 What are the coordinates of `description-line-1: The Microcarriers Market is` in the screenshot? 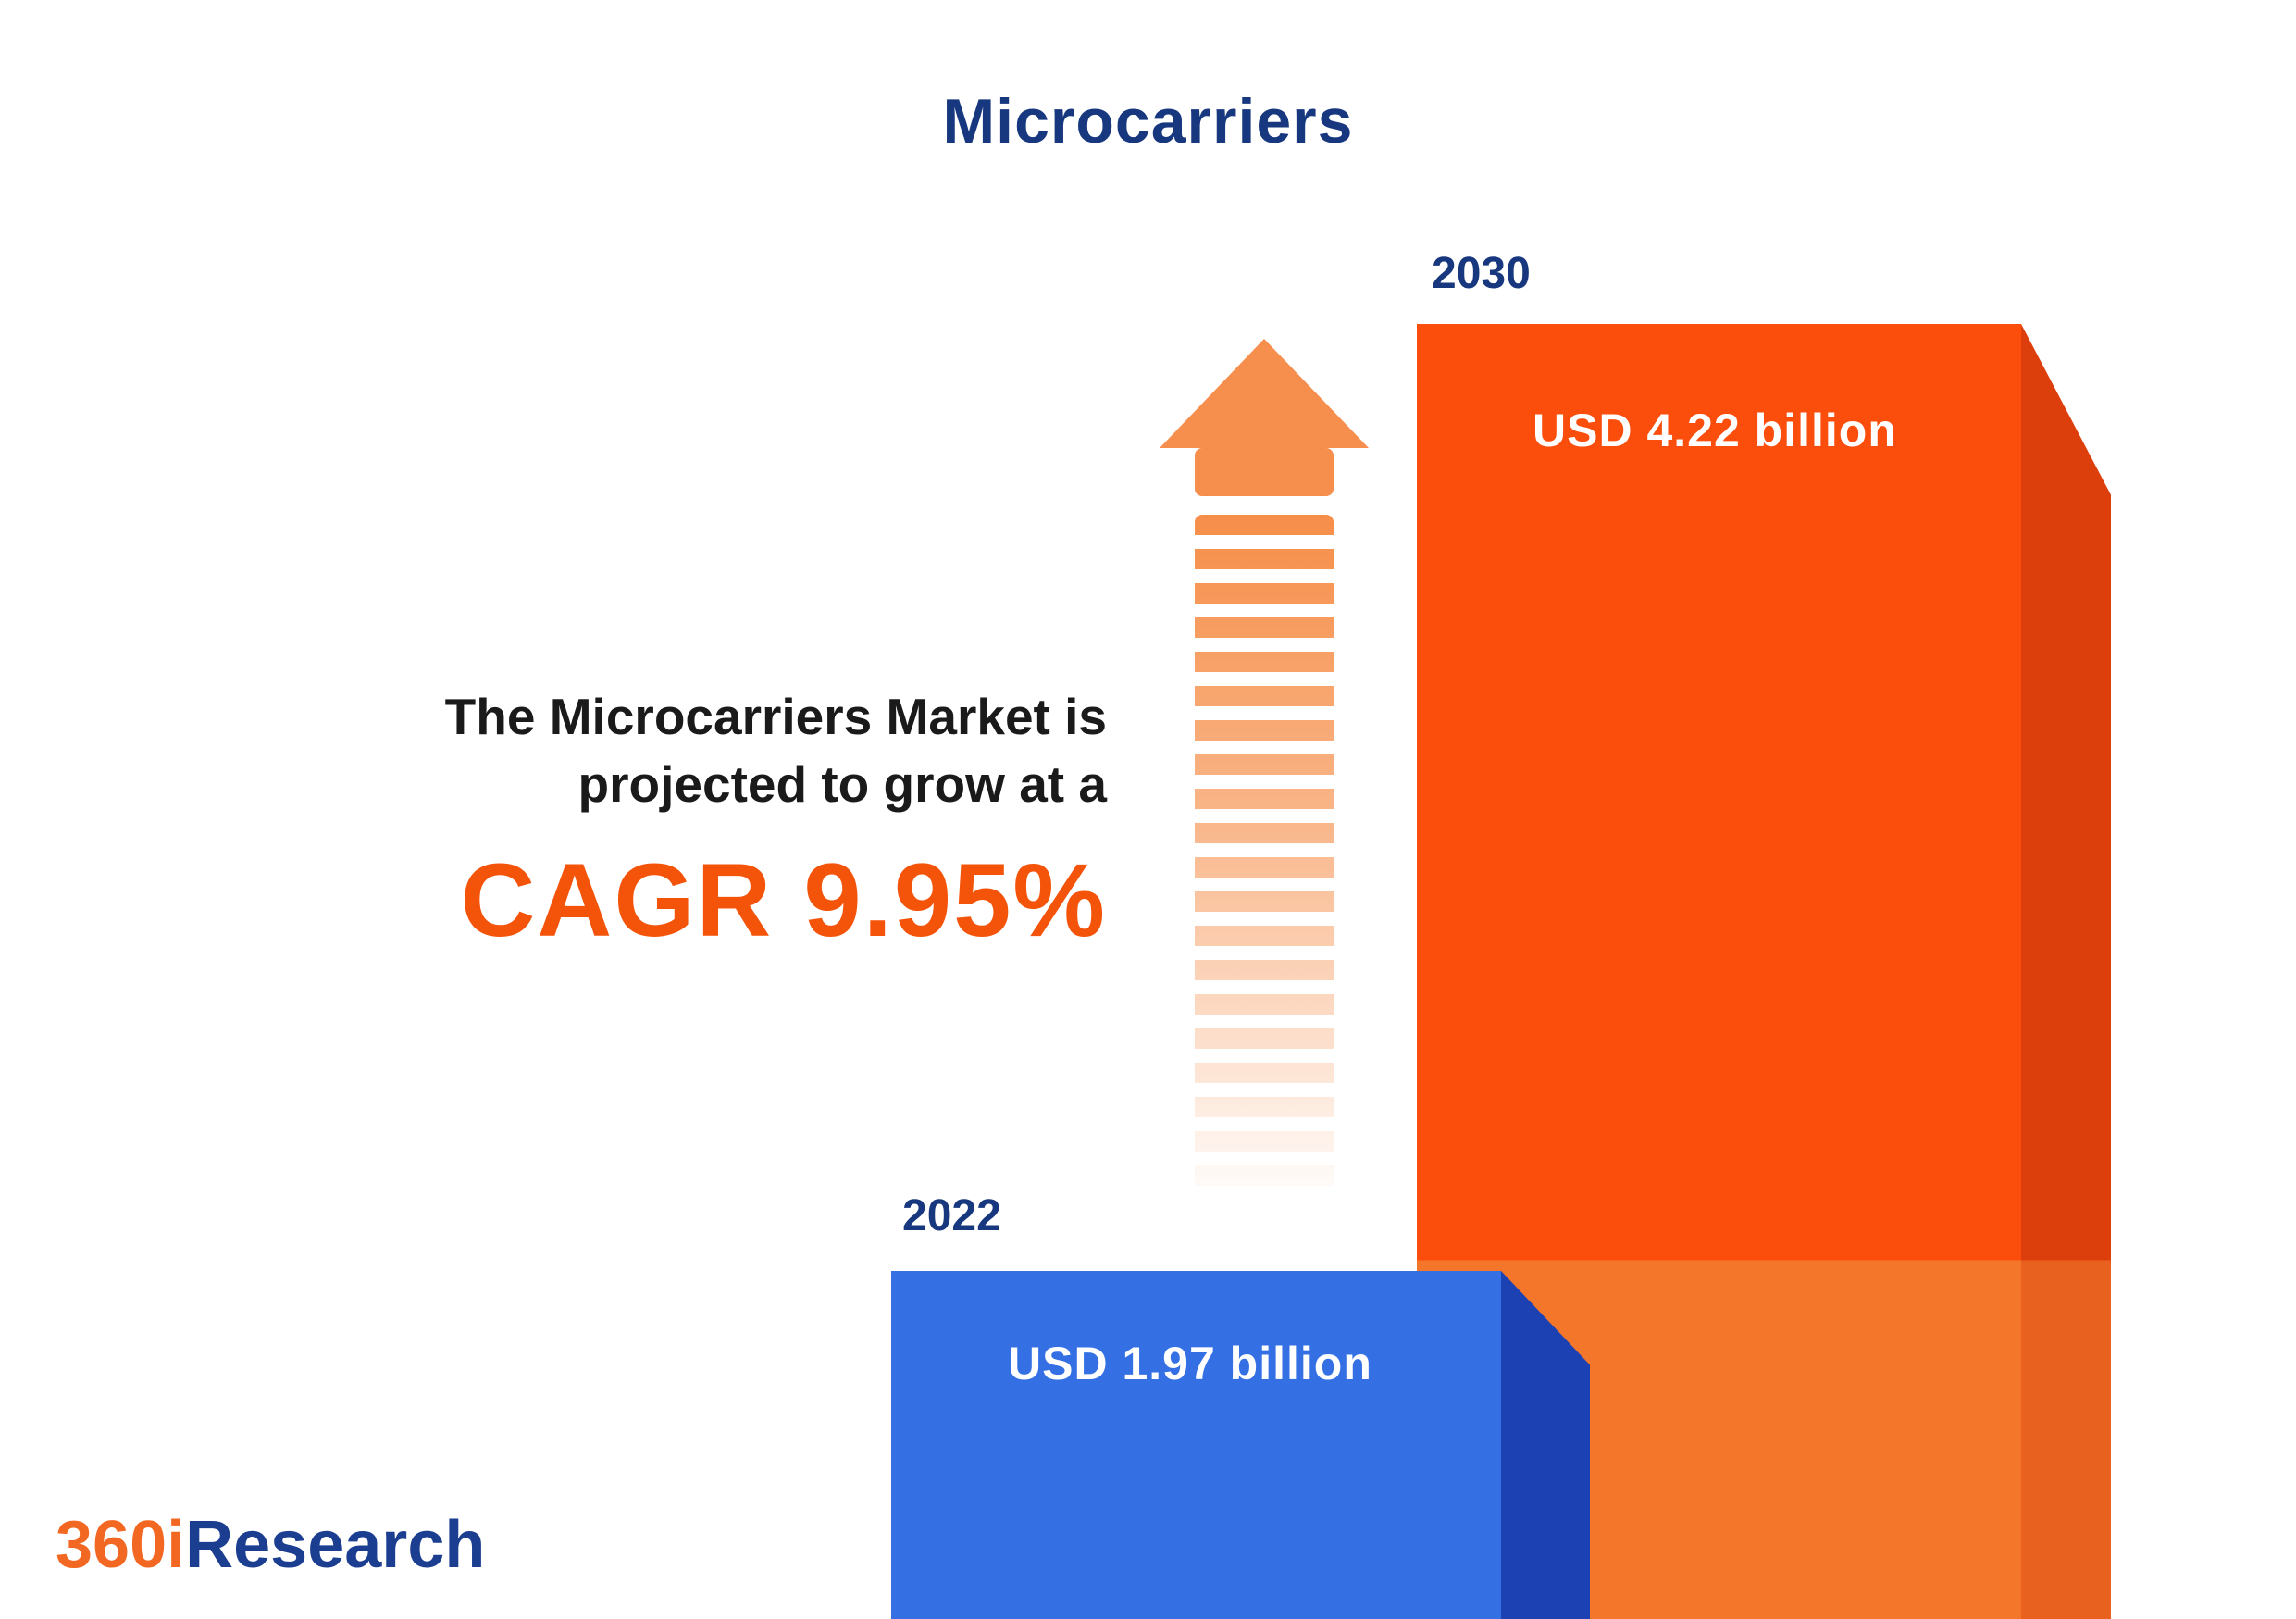 It's located at (776, 717).